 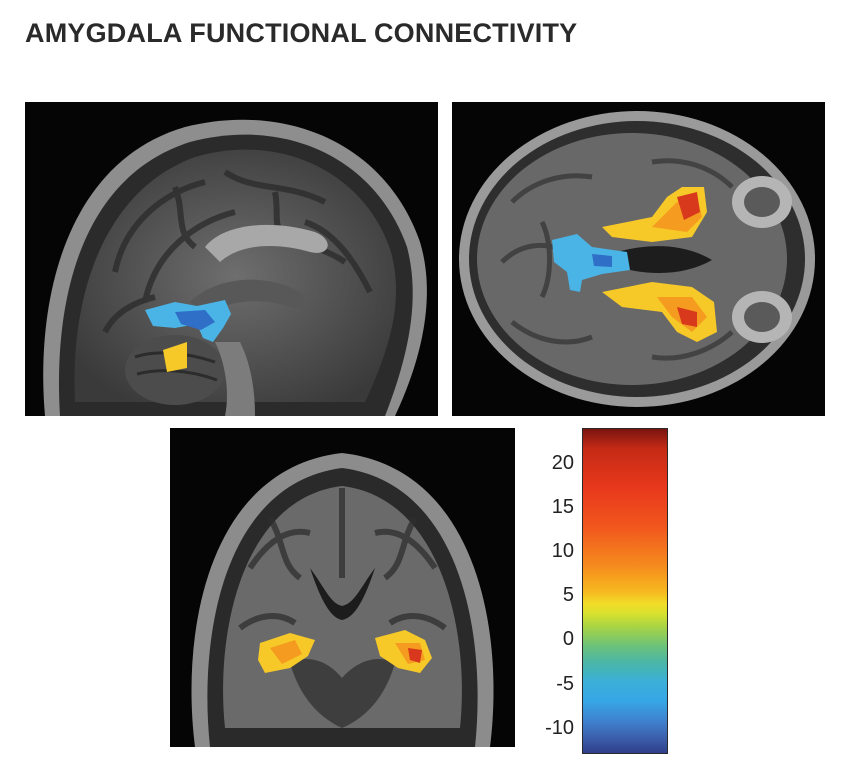 I want to click on colorbar-tick-label: 15, so click(x=562, y=507).